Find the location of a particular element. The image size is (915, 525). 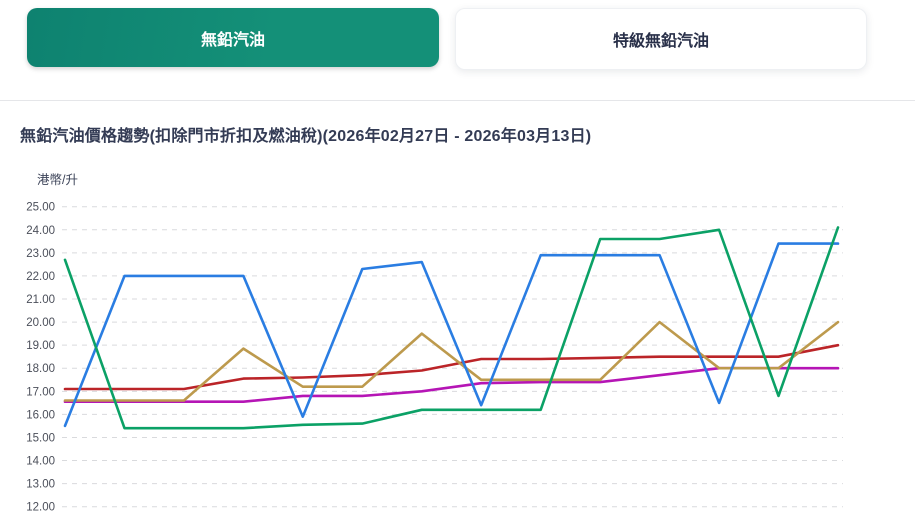

y-axis-tick-label: 17.00 is located at coordinates (40, 392).